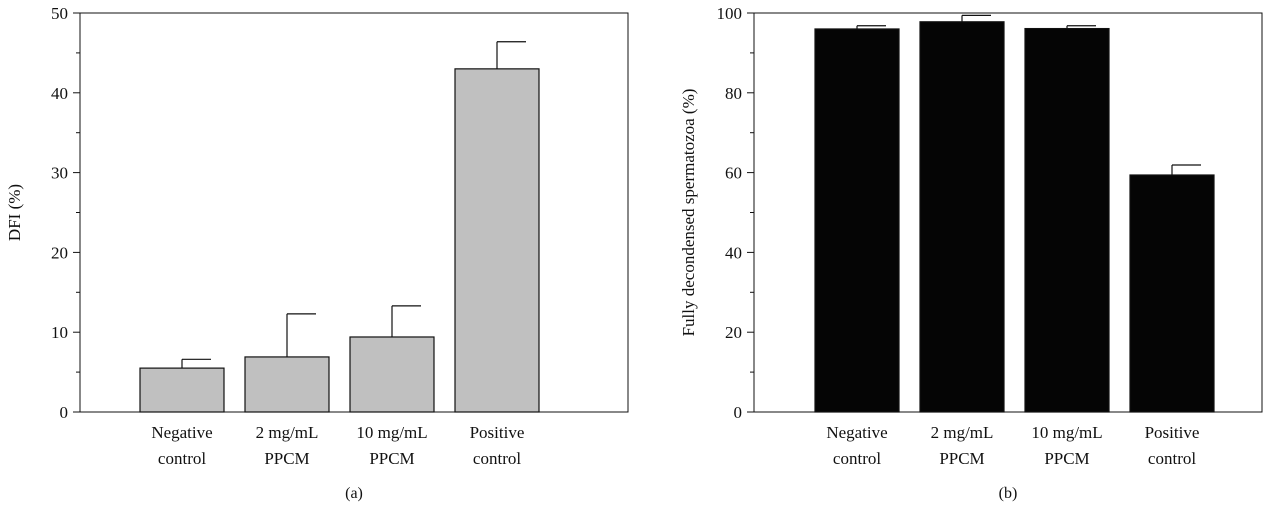 This screenshot has height=509, width=1274. Describe the element at coordinates (1008, 493) in the screenshot. I see `panel-label: (b)` at that location.